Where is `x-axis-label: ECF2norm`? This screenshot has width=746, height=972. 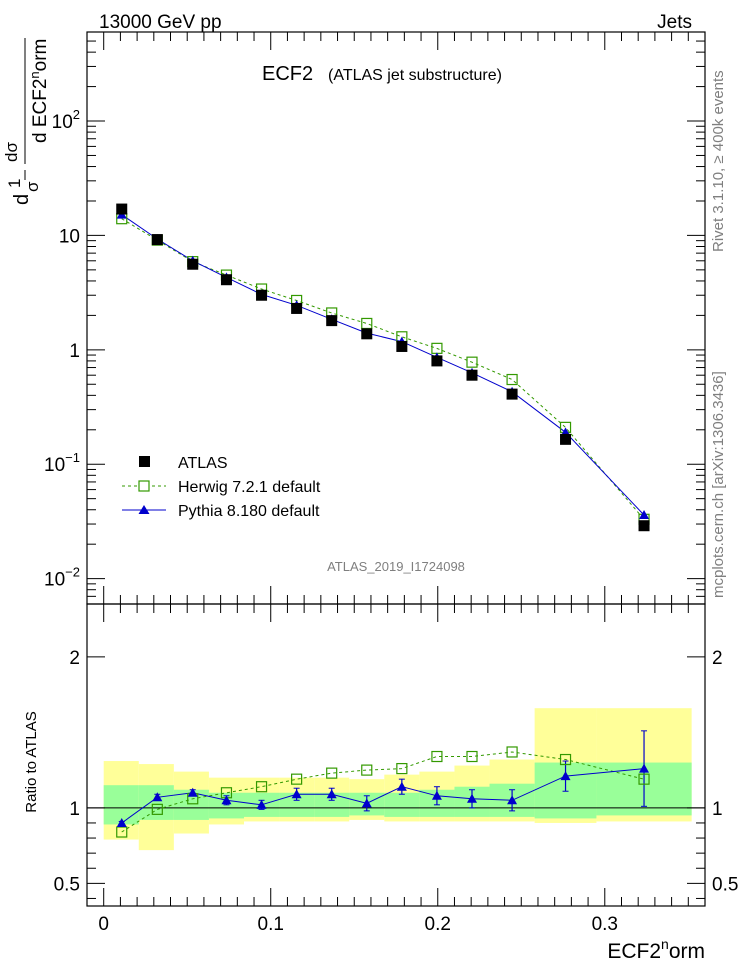
x-axis-label: ECF2norm is located at coordinates (656, 949).